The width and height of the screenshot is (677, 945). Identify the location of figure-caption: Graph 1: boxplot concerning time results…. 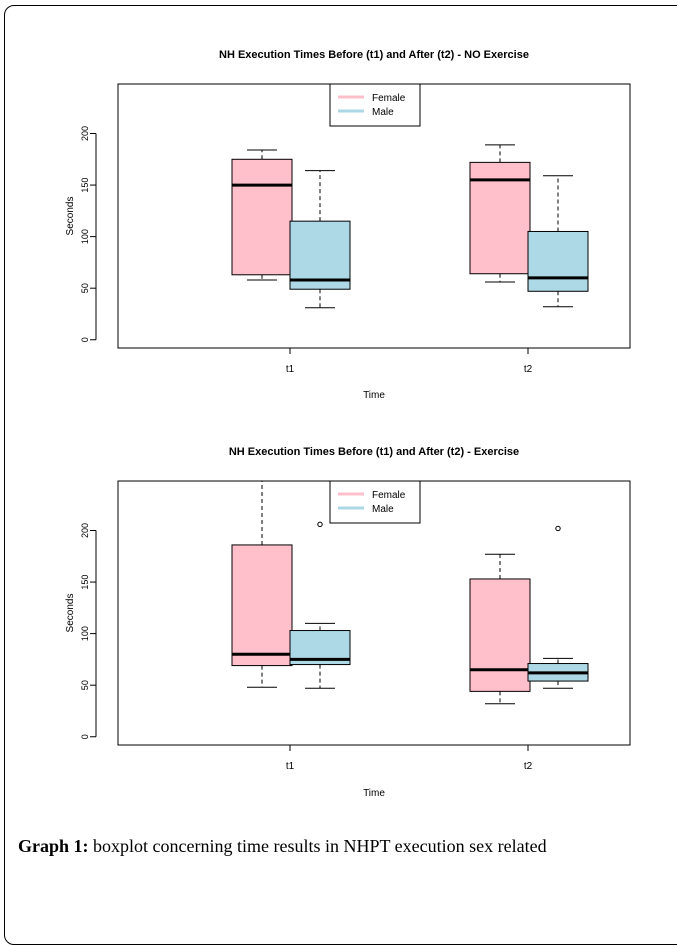
(343, 846).